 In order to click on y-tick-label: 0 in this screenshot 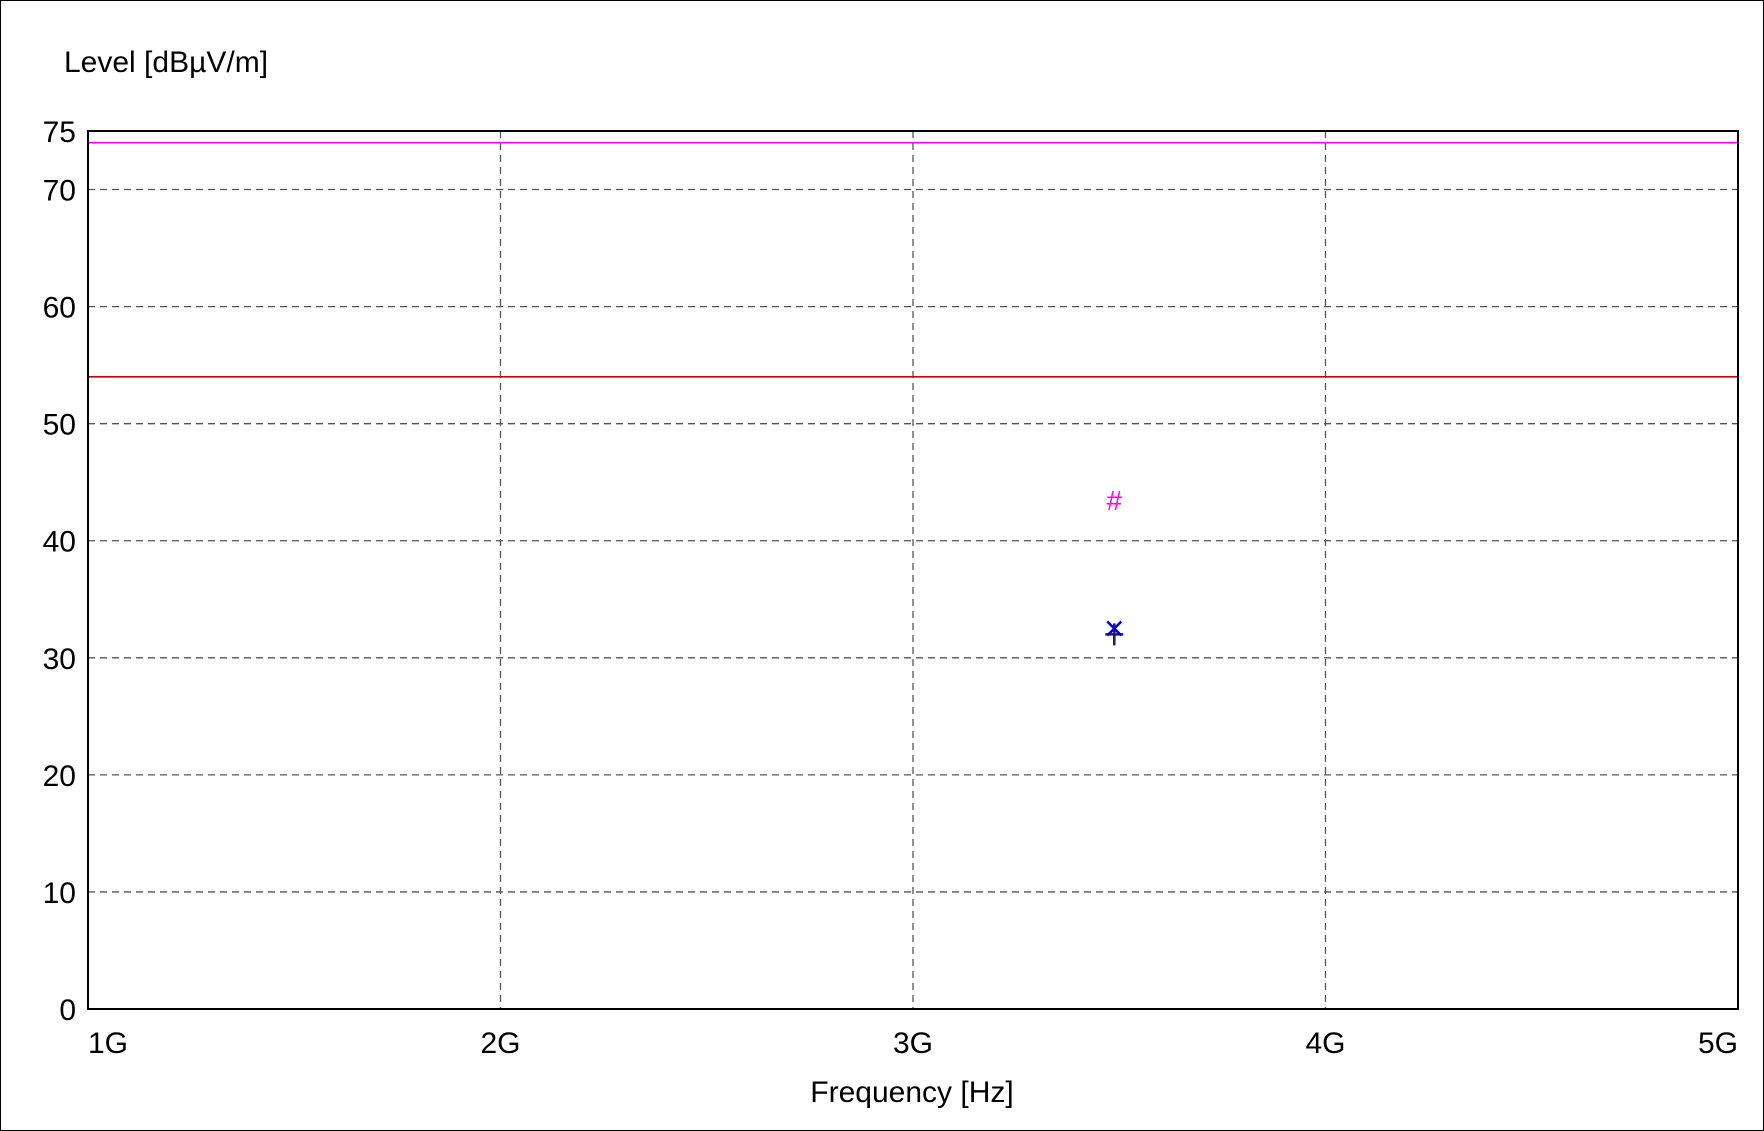, I will do `click(67, 1010)`.